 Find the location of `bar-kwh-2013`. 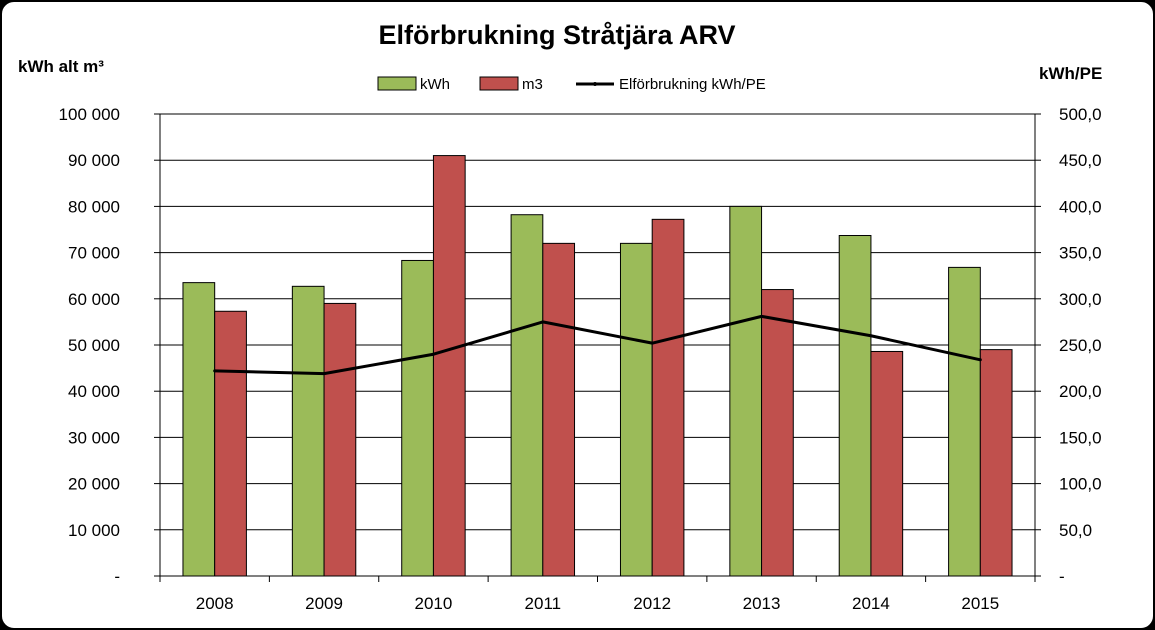

bar-kwh-2013 is located at coordinates (746, 391).